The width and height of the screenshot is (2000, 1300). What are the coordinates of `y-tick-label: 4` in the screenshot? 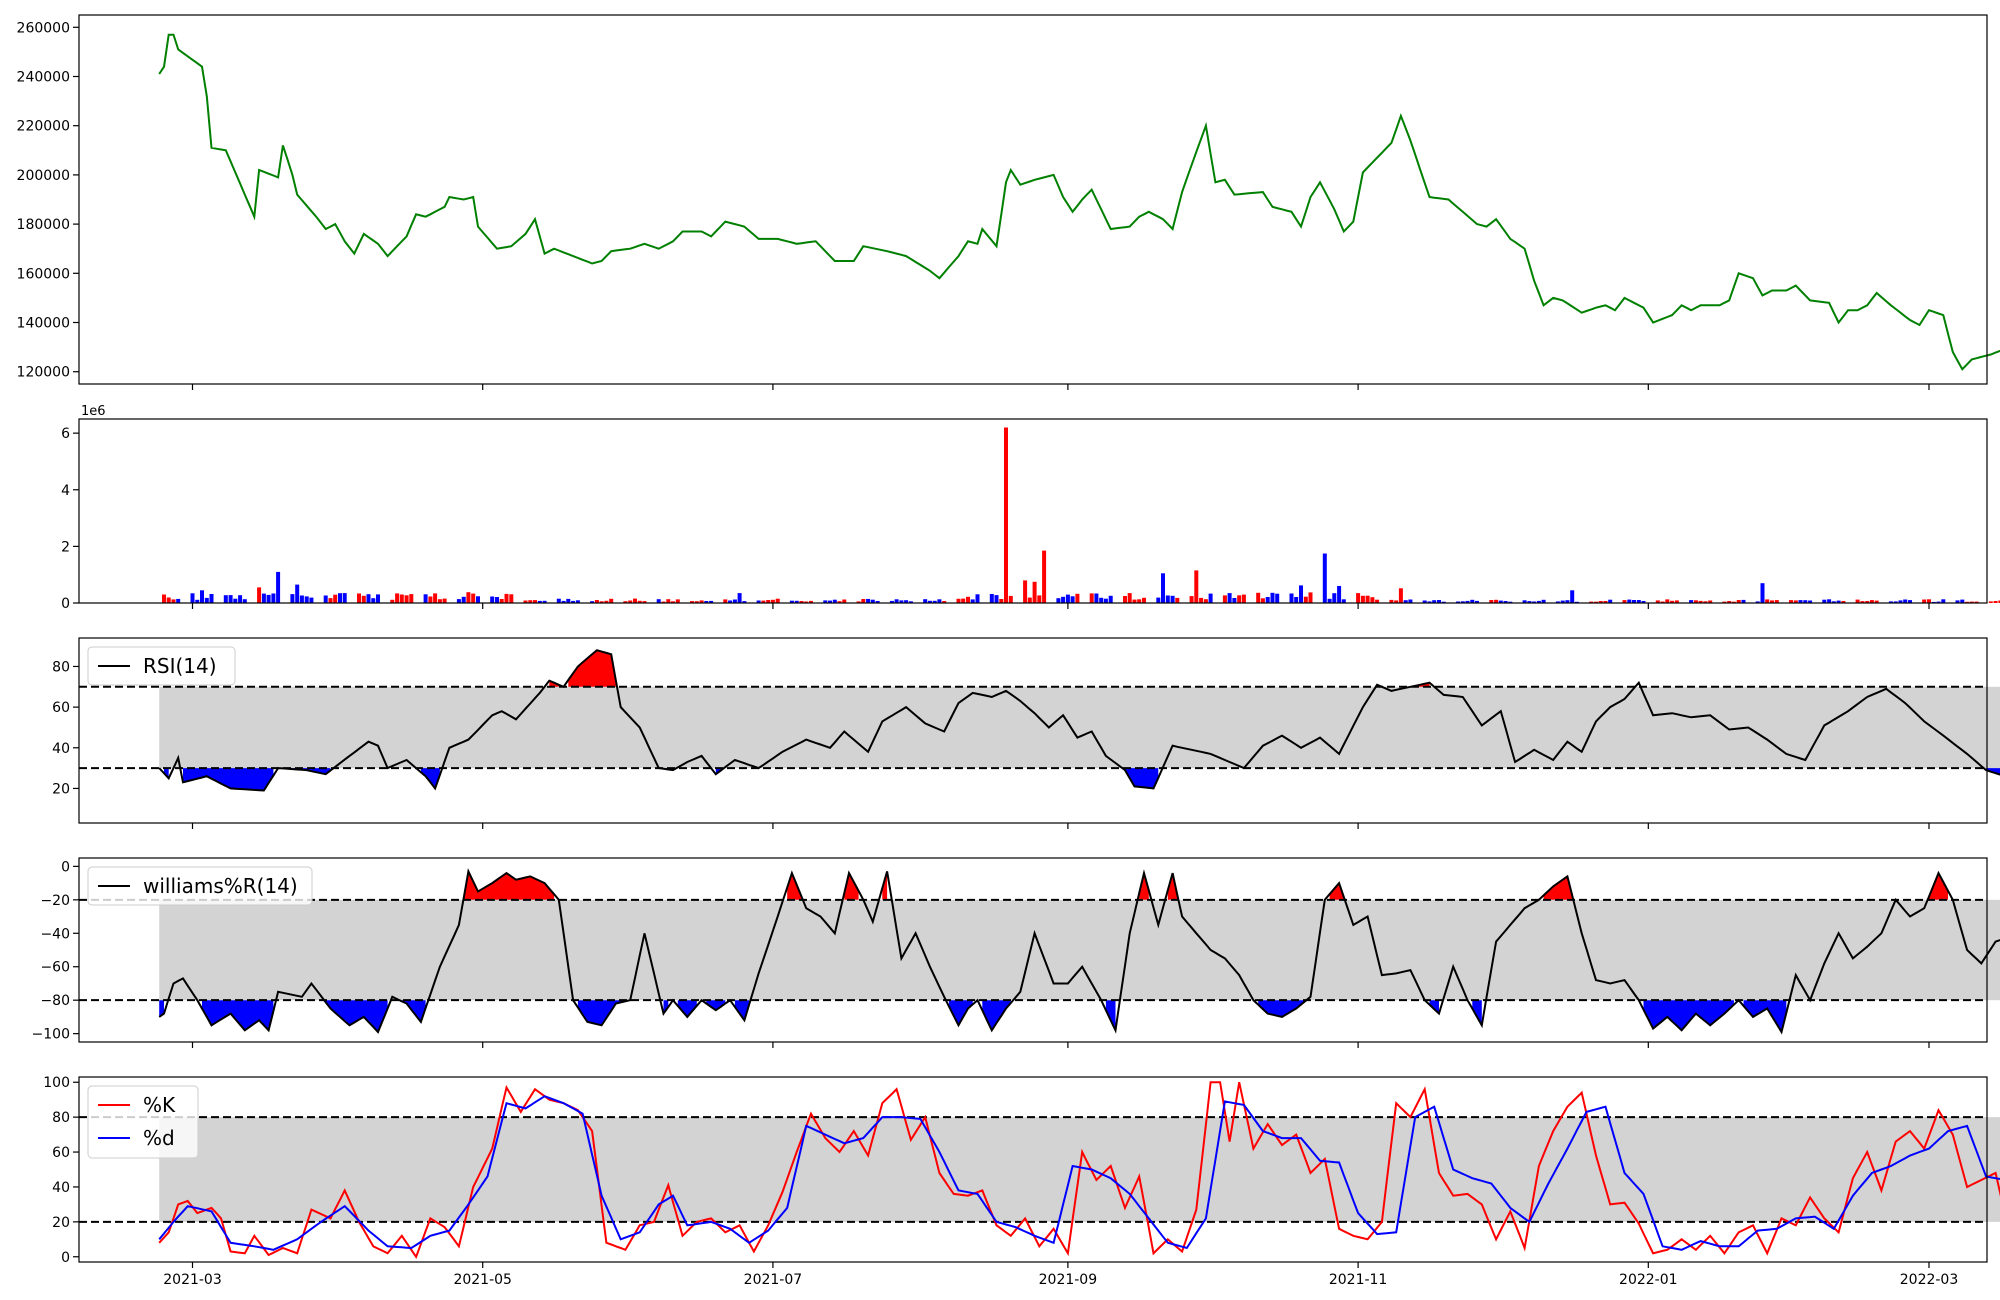 It's located at (65, 491).